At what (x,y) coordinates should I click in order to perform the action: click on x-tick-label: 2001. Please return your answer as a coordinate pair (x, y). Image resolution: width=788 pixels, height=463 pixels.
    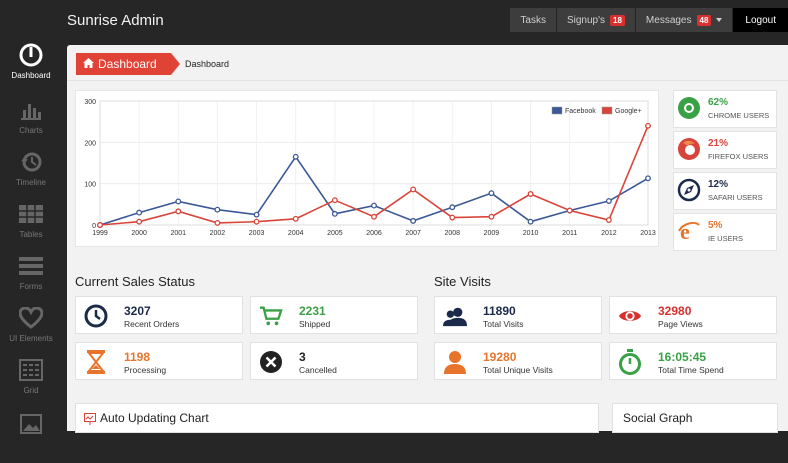
    Looking at the image, I should click on (178, 233).